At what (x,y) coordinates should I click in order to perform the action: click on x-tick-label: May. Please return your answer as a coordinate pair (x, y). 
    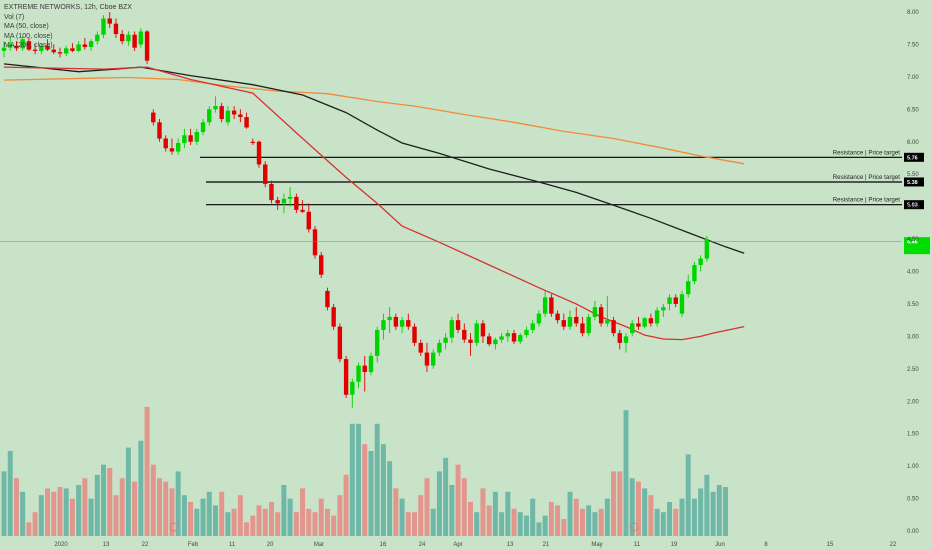
    Looking at the image, I should click on (596, 545).